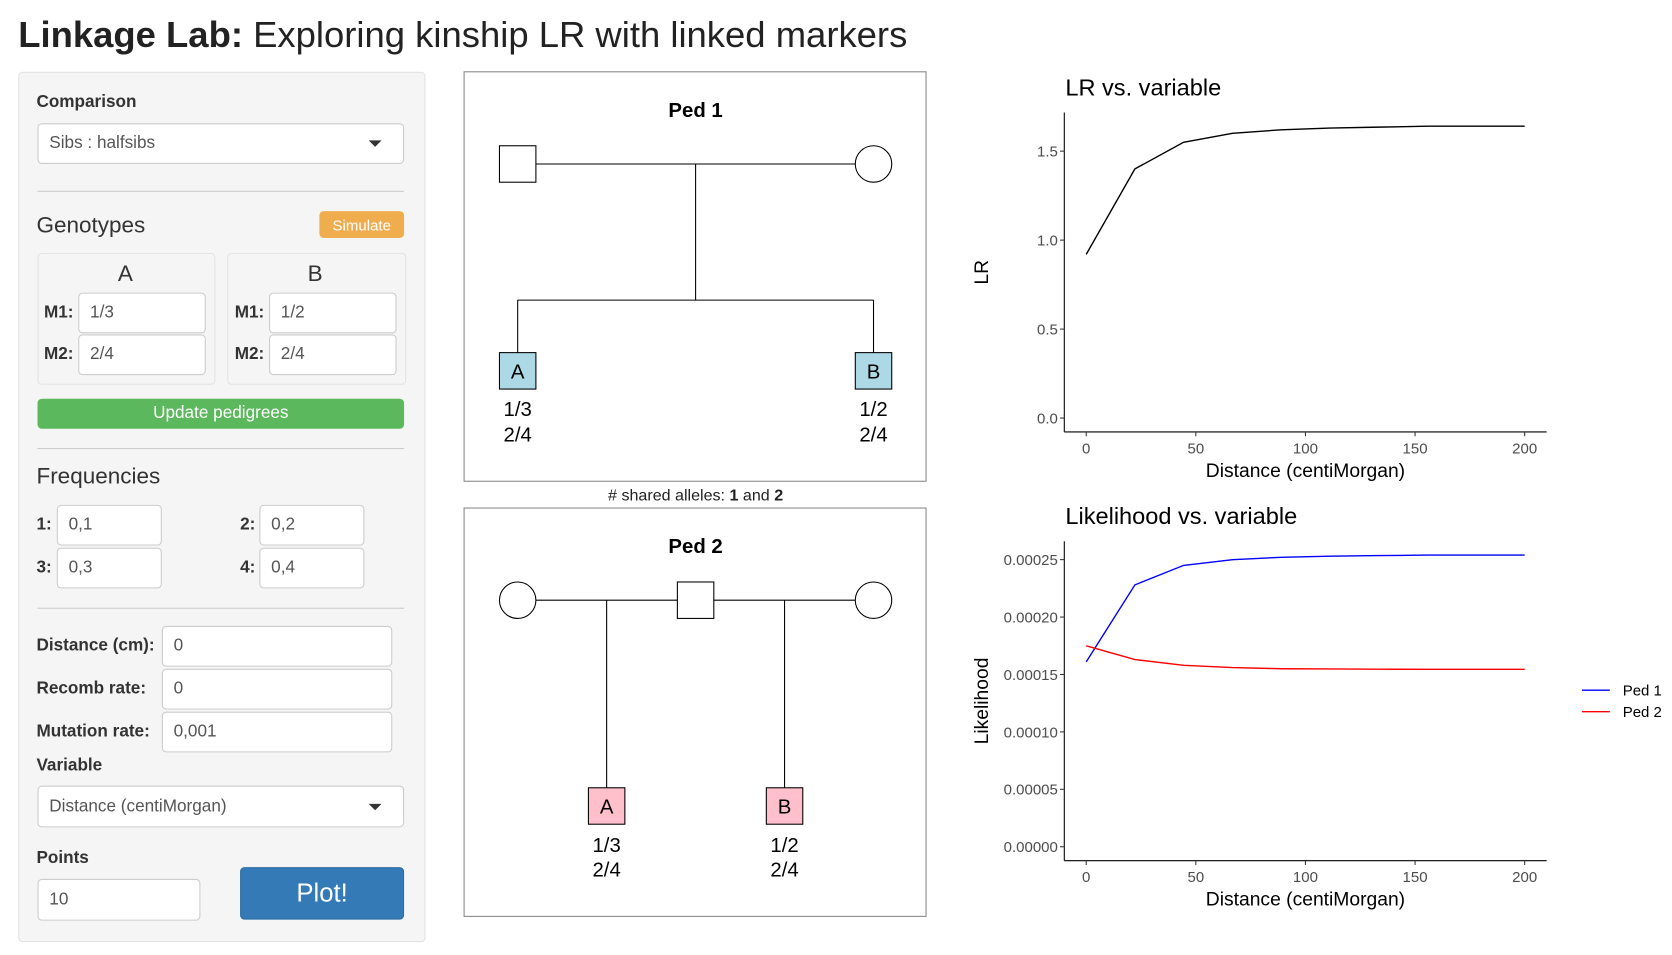 This screenshot has width=1672, height=955. I want to click on input: 1/3, so click(142, 313).